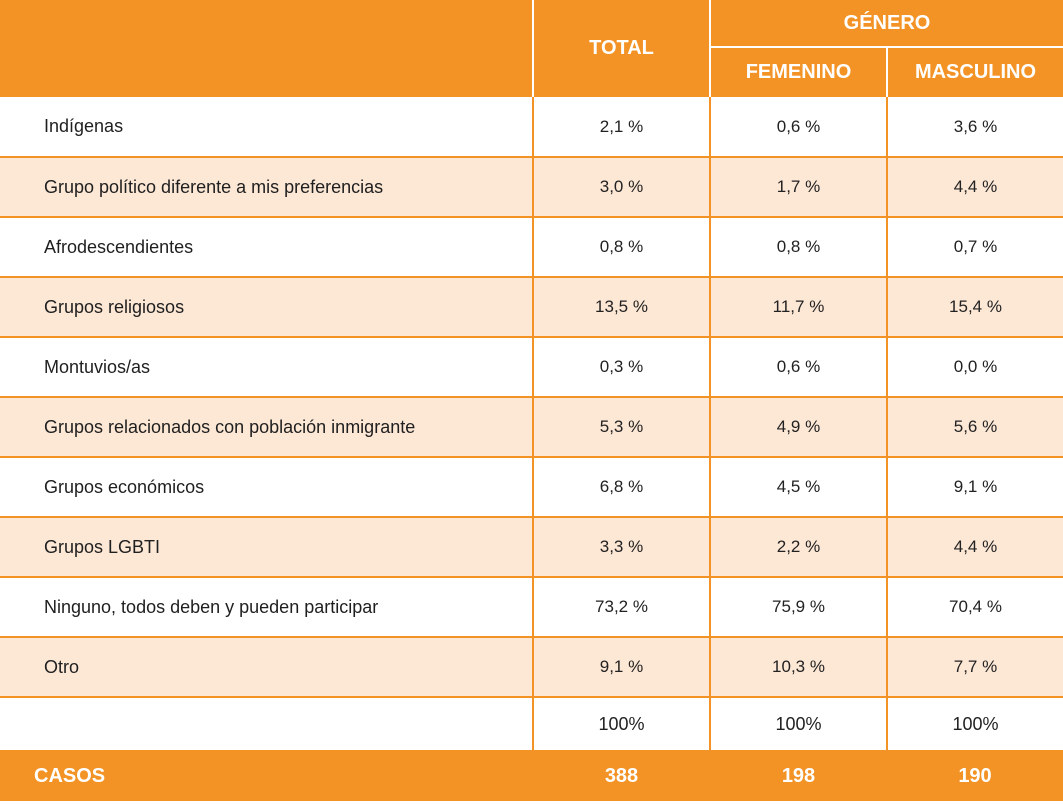 This screenshot has height=804, width=1063. Describe the element at coordinates (798, 247) in the screenshot. I see `row-femenino: 0,8 %` at that location.